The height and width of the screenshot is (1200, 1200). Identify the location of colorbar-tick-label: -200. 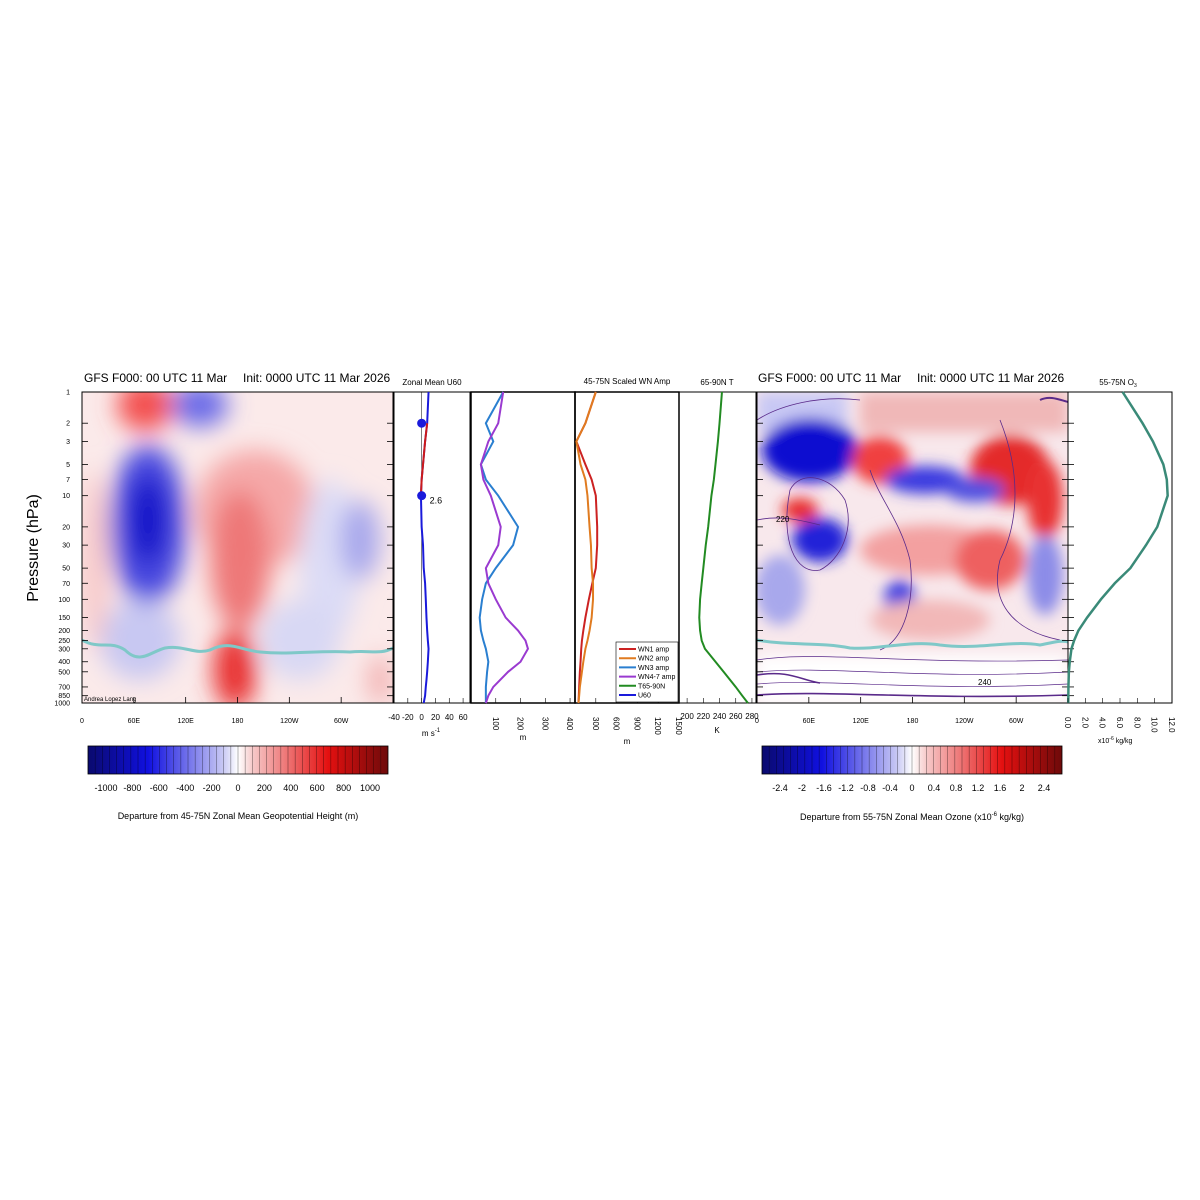
(212, 788).